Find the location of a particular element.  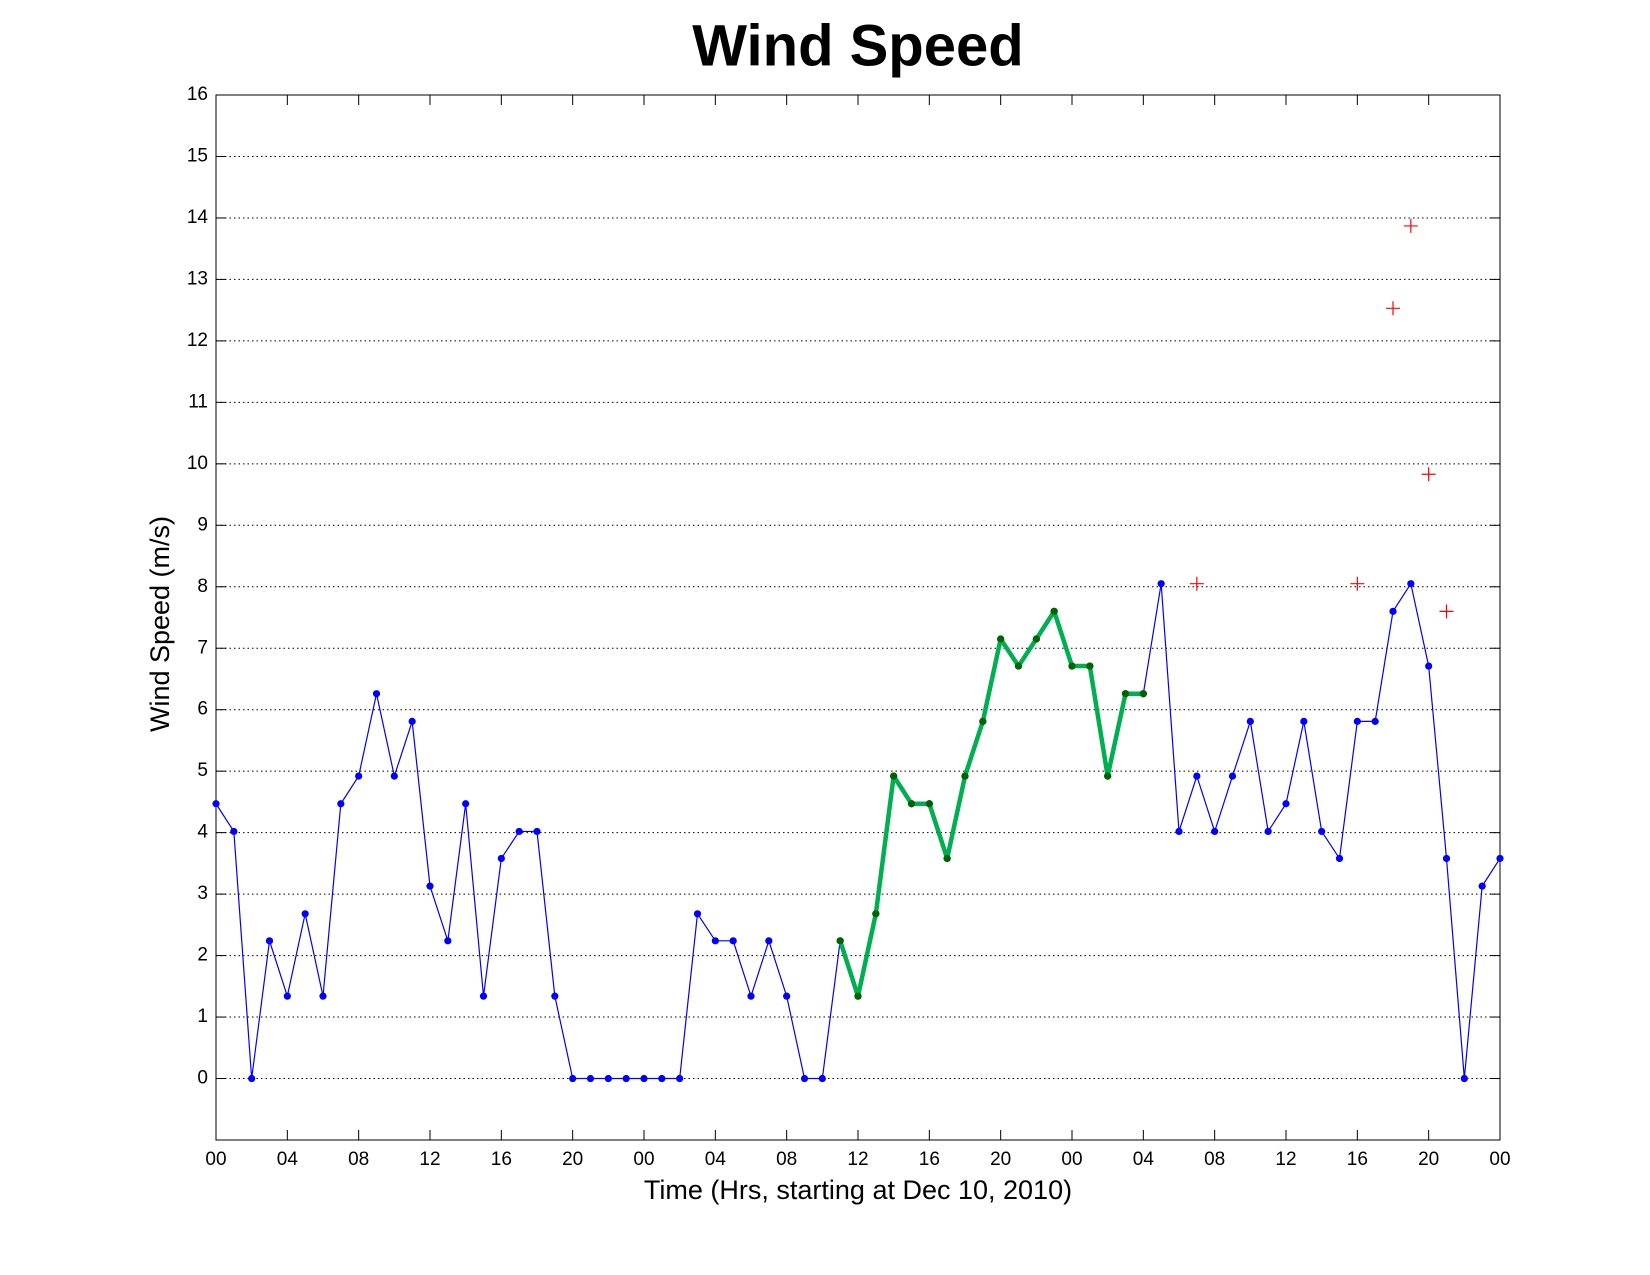

y-tick-label: 2 is located at coordinates (202, 955).